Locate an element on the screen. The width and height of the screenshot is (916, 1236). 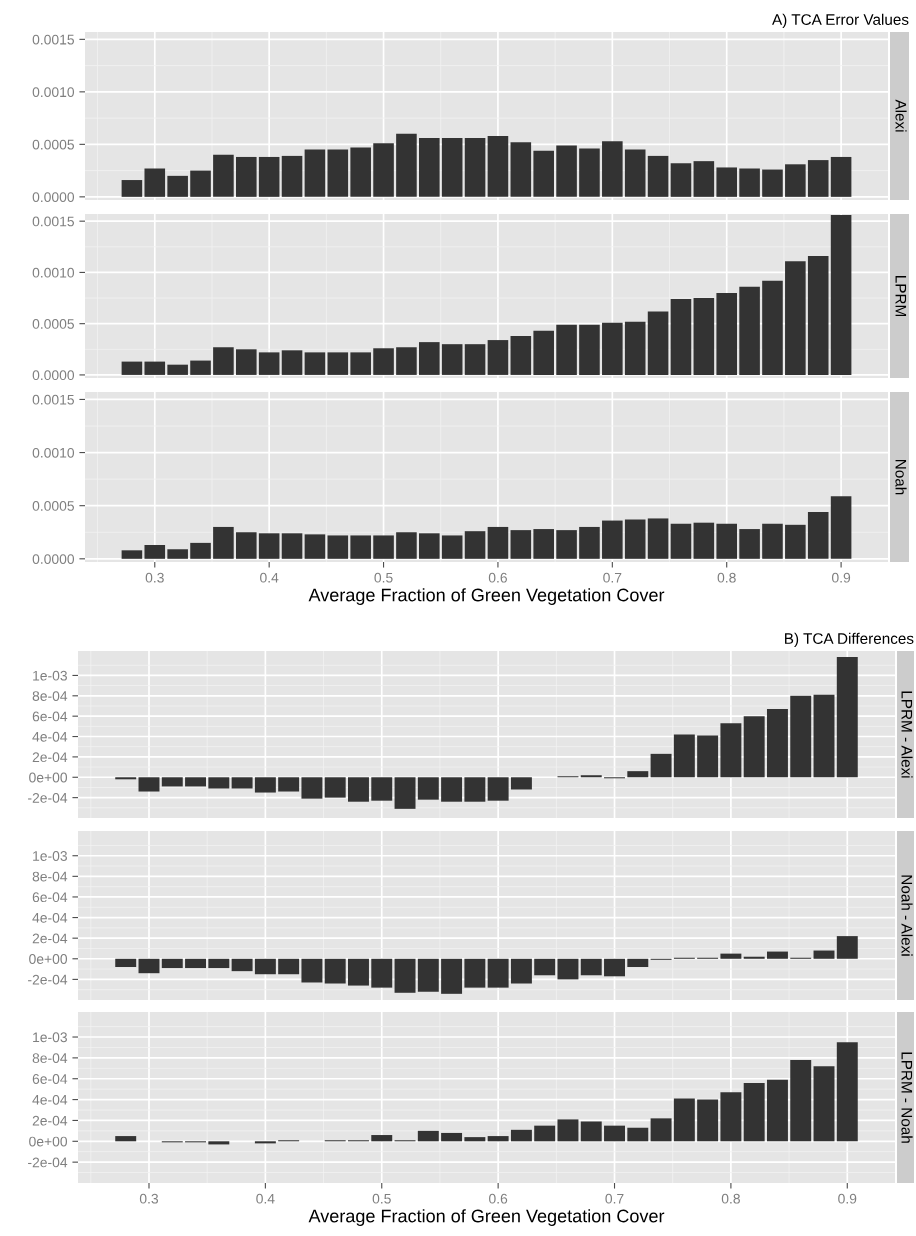
y-tick-label: 0.0000 is located at coordinates (53, 559).